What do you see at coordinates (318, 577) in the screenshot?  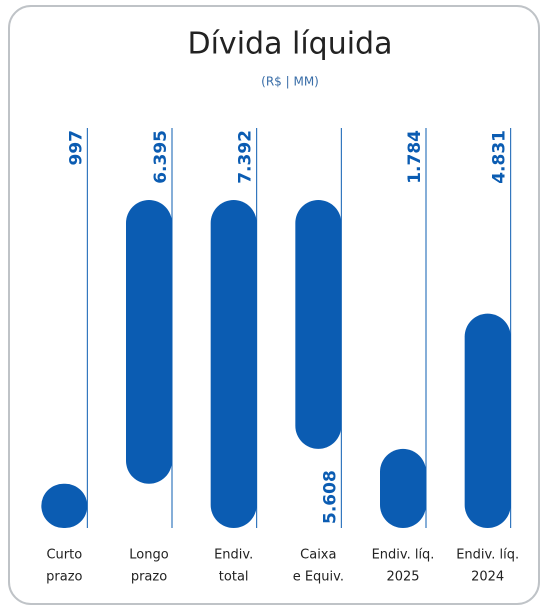 I see `x-tick-label: e Equiv.` at bounding box center [318, 577].